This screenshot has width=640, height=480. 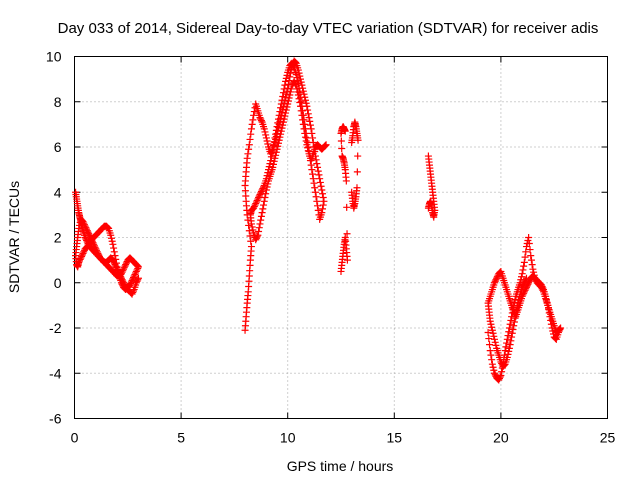 What do you see at coordinates (428, 208) in the screenshot?
I see `segment-4-point` at bounding box center [428, 208].